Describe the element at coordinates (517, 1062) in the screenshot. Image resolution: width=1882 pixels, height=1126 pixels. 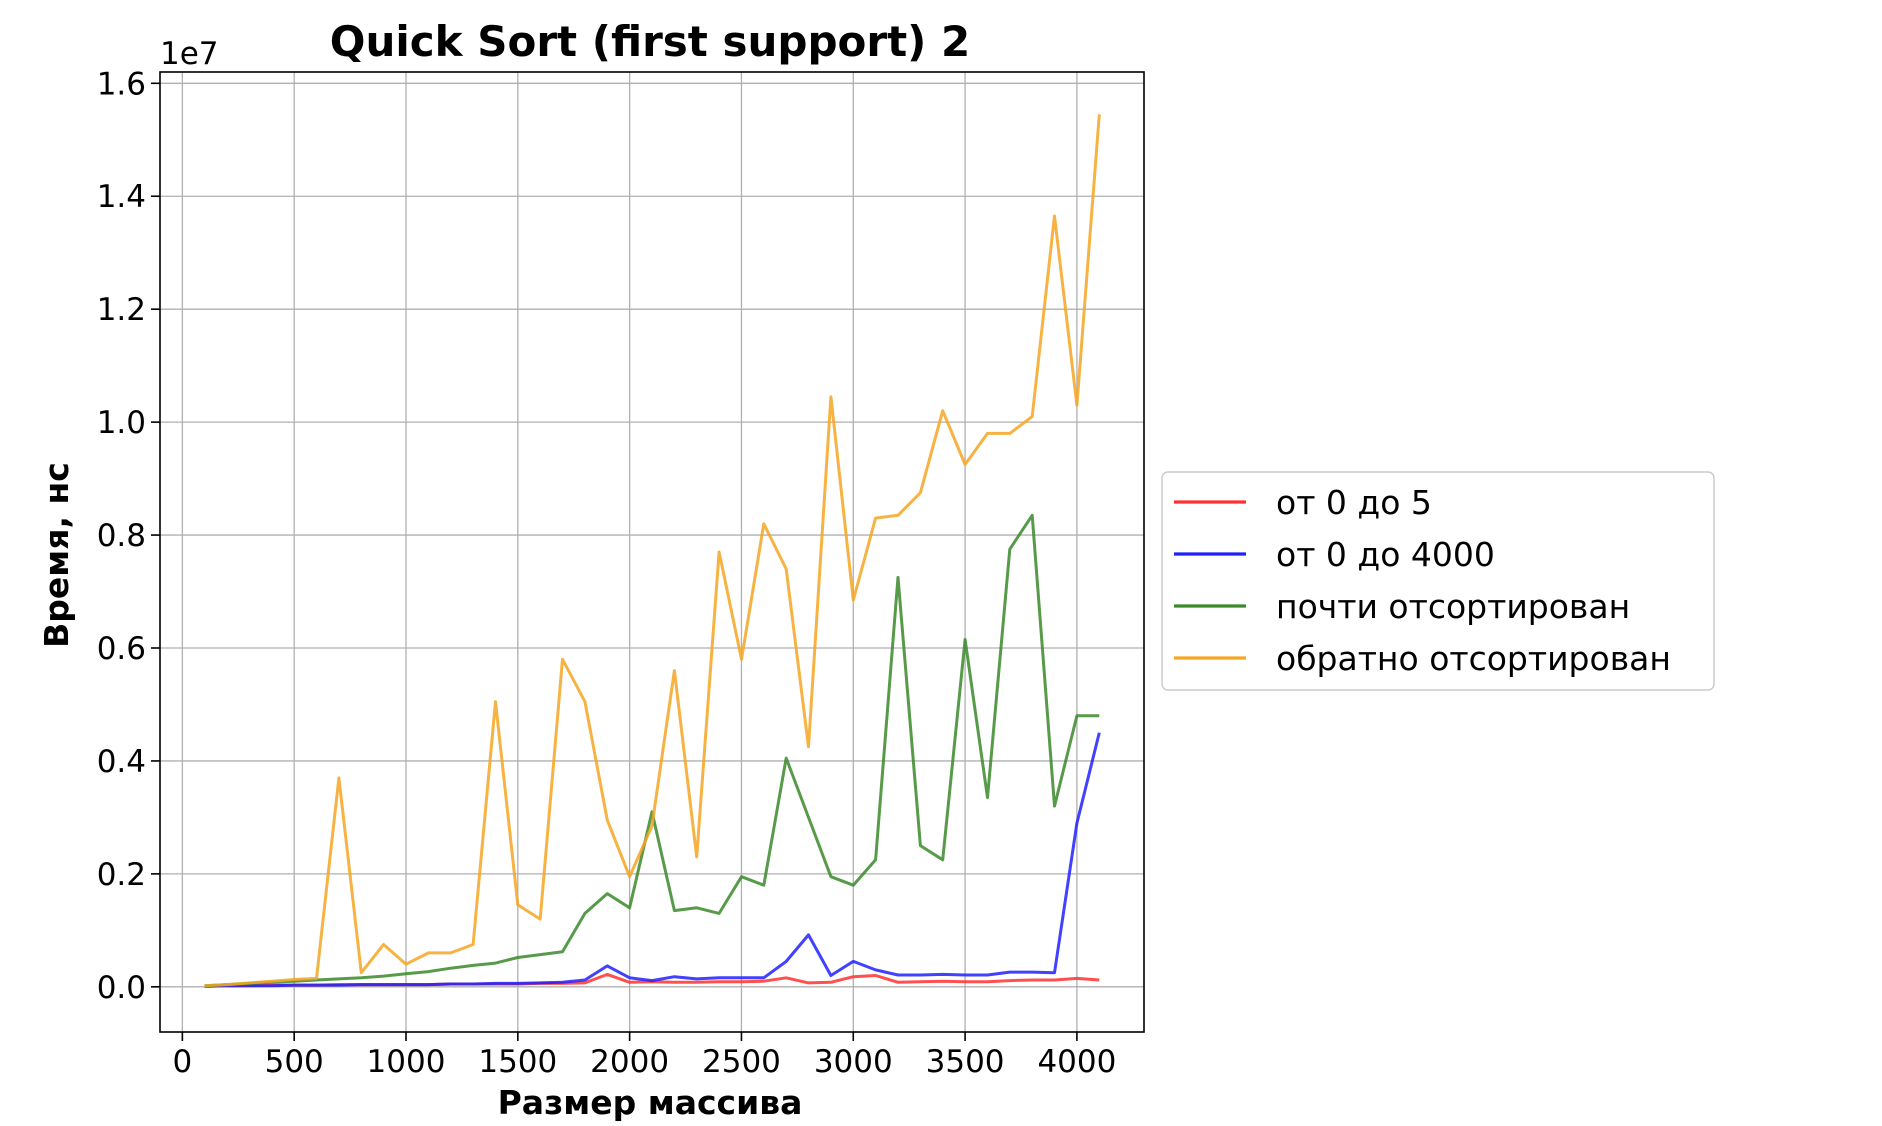
I see `x-tick-label: 1500` at that location.